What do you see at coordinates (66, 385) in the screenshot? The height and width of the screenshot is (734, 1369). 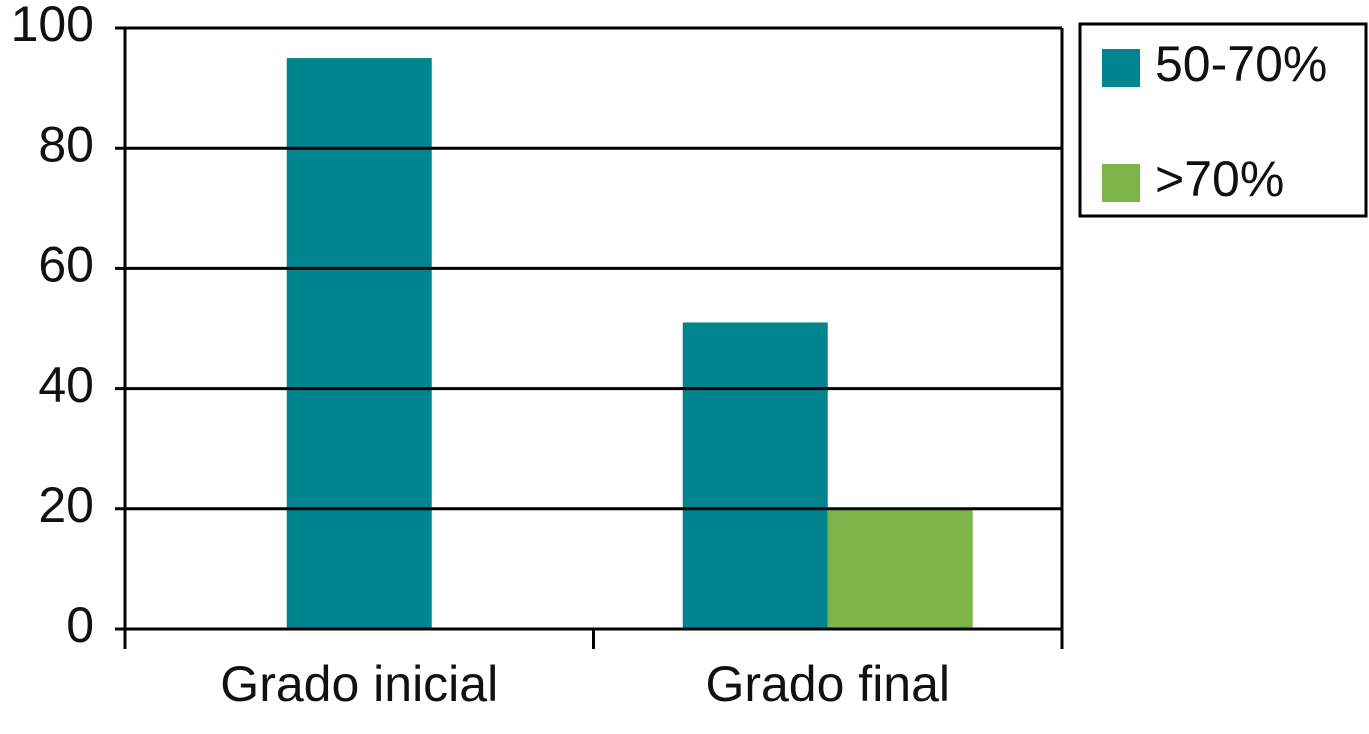 I see `y-tick-label: 40` at bounding box center [66, 385].